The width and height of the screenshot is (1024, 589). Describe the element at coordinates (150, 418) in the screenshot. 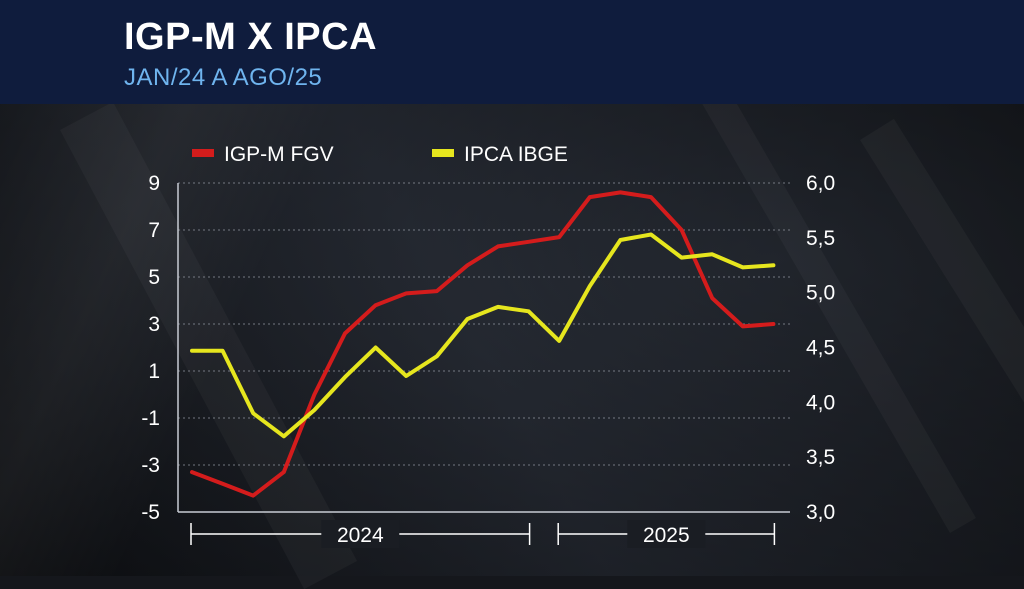

I see `left-tick-label: -1` at that location.